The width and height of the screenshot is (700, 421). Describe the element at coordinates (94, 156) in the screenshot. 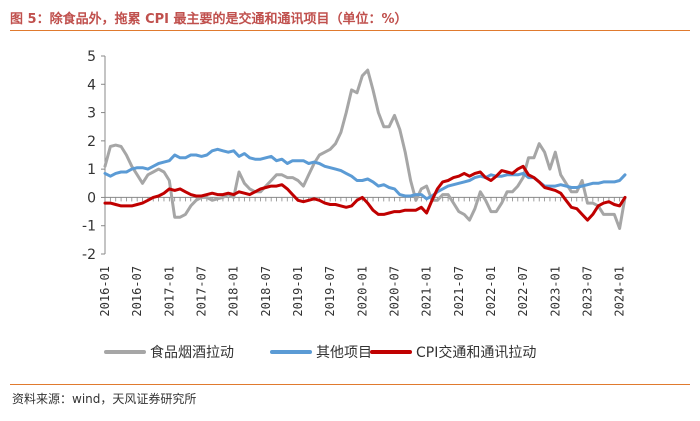

I see `y-axis: -2 -1 0 1 2 3 4 5` at that location.